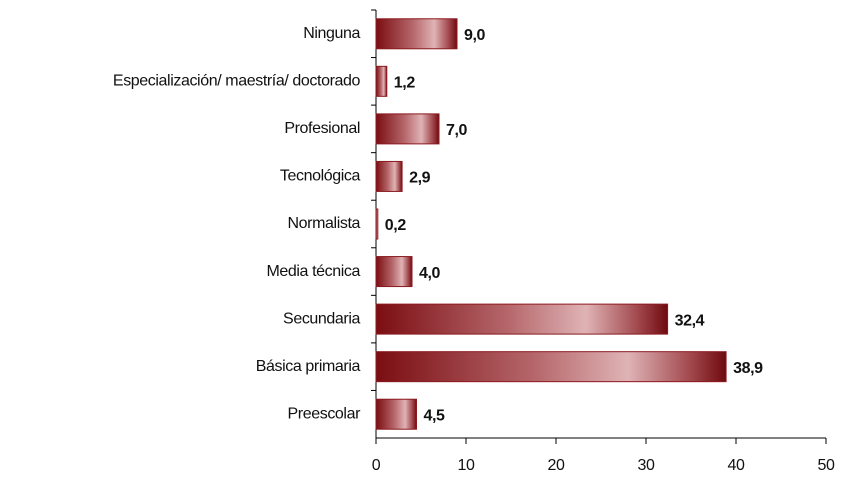 The image size is (841, 483). What do you see at coordinates (466, 465) in the screenshot?
I see `x-tick-label: 10` at bounding box center [466, 465].